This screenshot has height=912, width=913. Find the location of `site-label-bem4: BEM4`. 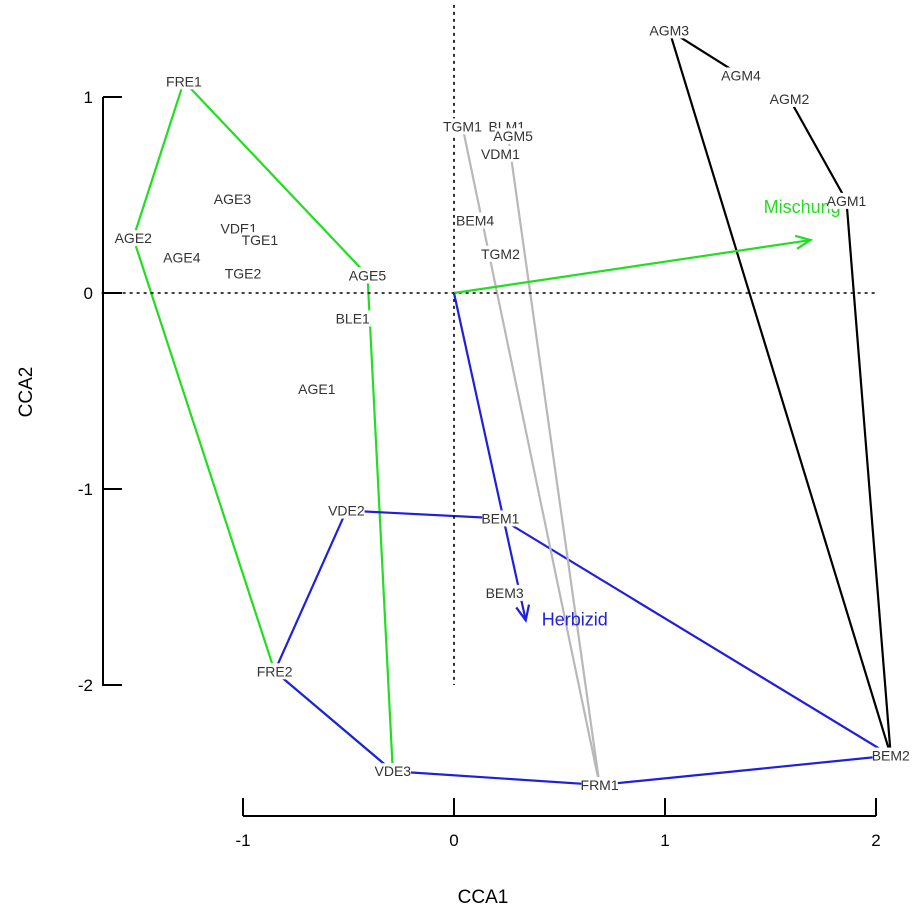

site-label-bem4: BEM4 is located at coordinates (475, 220).